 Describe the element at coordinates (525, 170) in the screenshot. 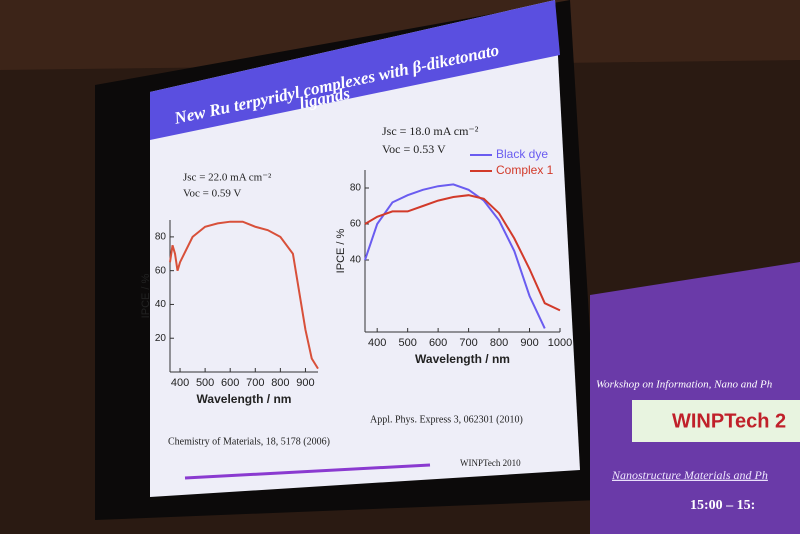

I see `legend-label: Complex 1` at that location.